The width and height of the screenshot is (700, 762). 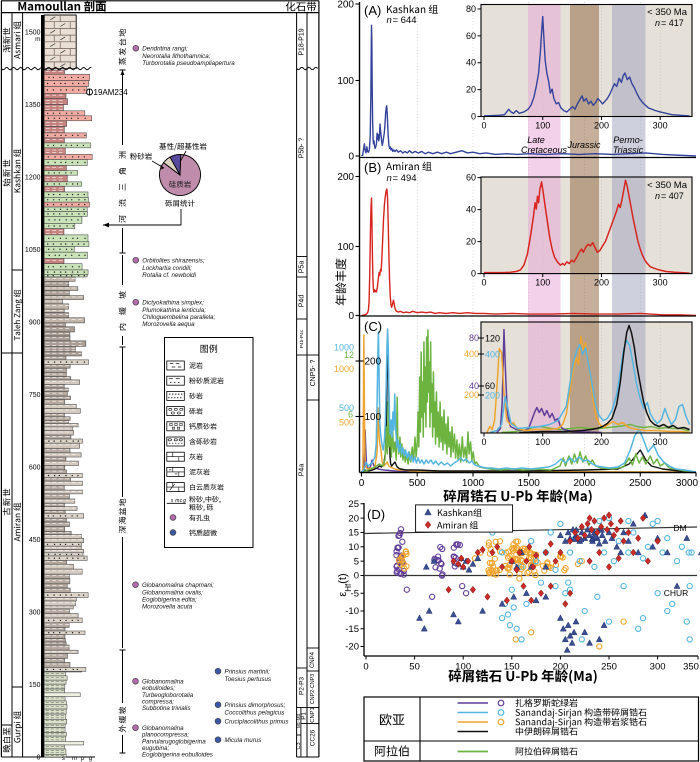 What do you see at coordinates (248, 672) in the screenshot?
I see `svg-text: Prinsius martinii;` at bounding box center [248, 672].